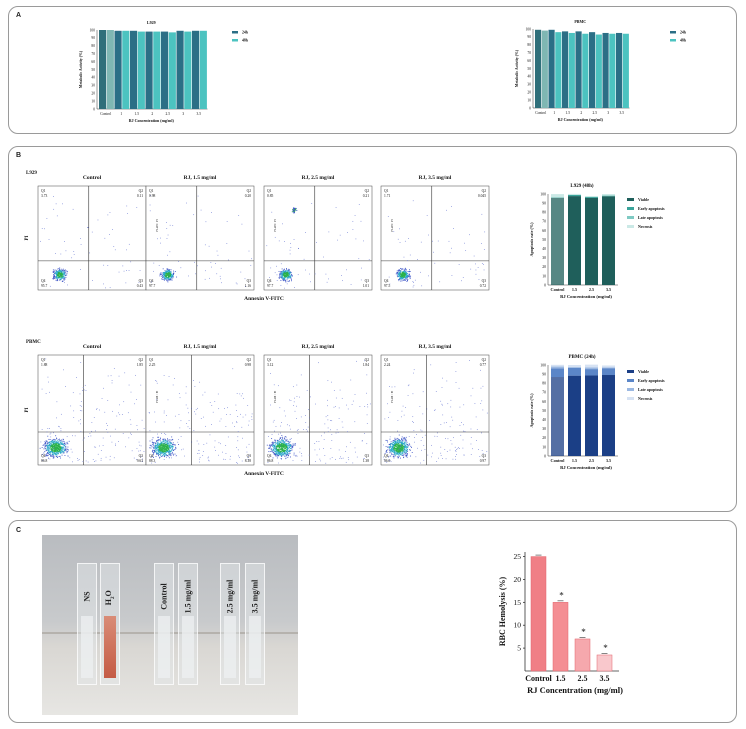  I want to click on x-tick-label: Control, so click(540, 113).